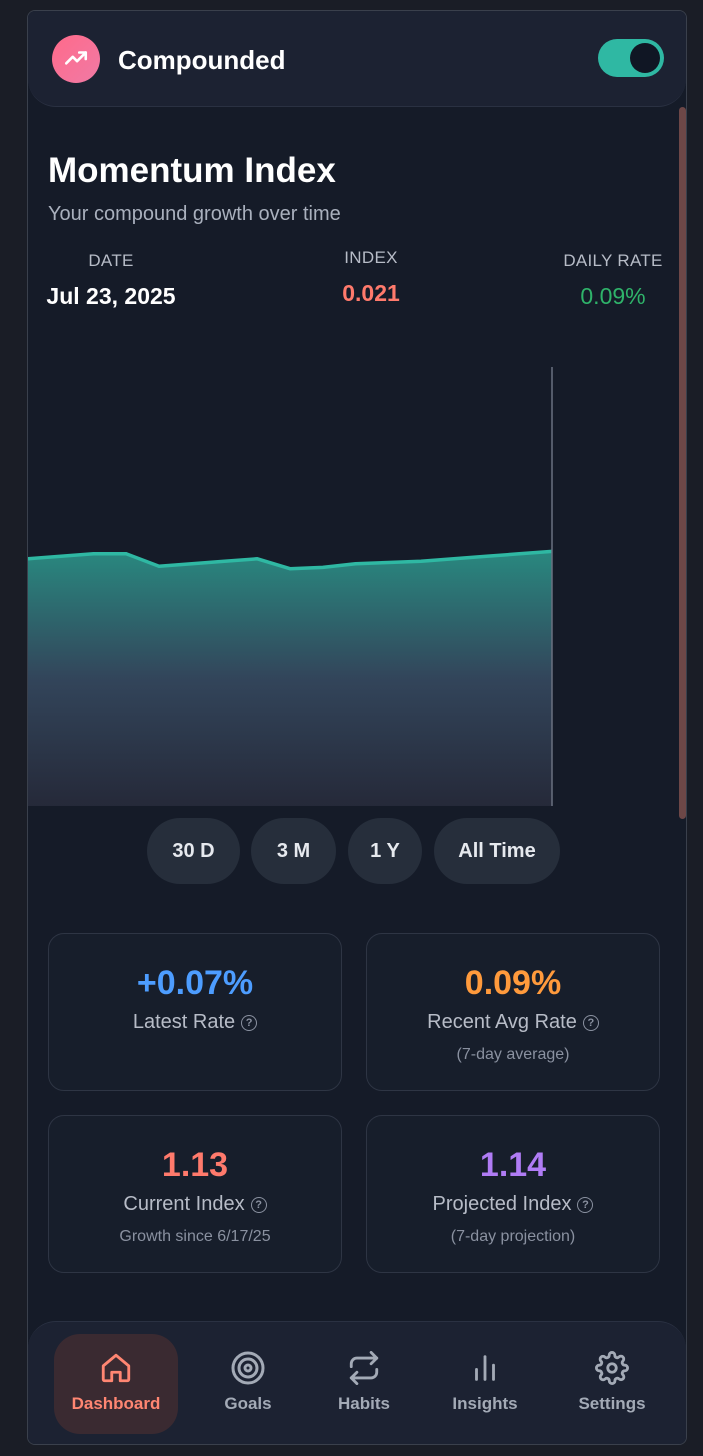 The width and height of the screenshot is (703, 1456). Describe the element at coordinates (76, 59) in the screenshot. I see `trending-up-icon` at that location.